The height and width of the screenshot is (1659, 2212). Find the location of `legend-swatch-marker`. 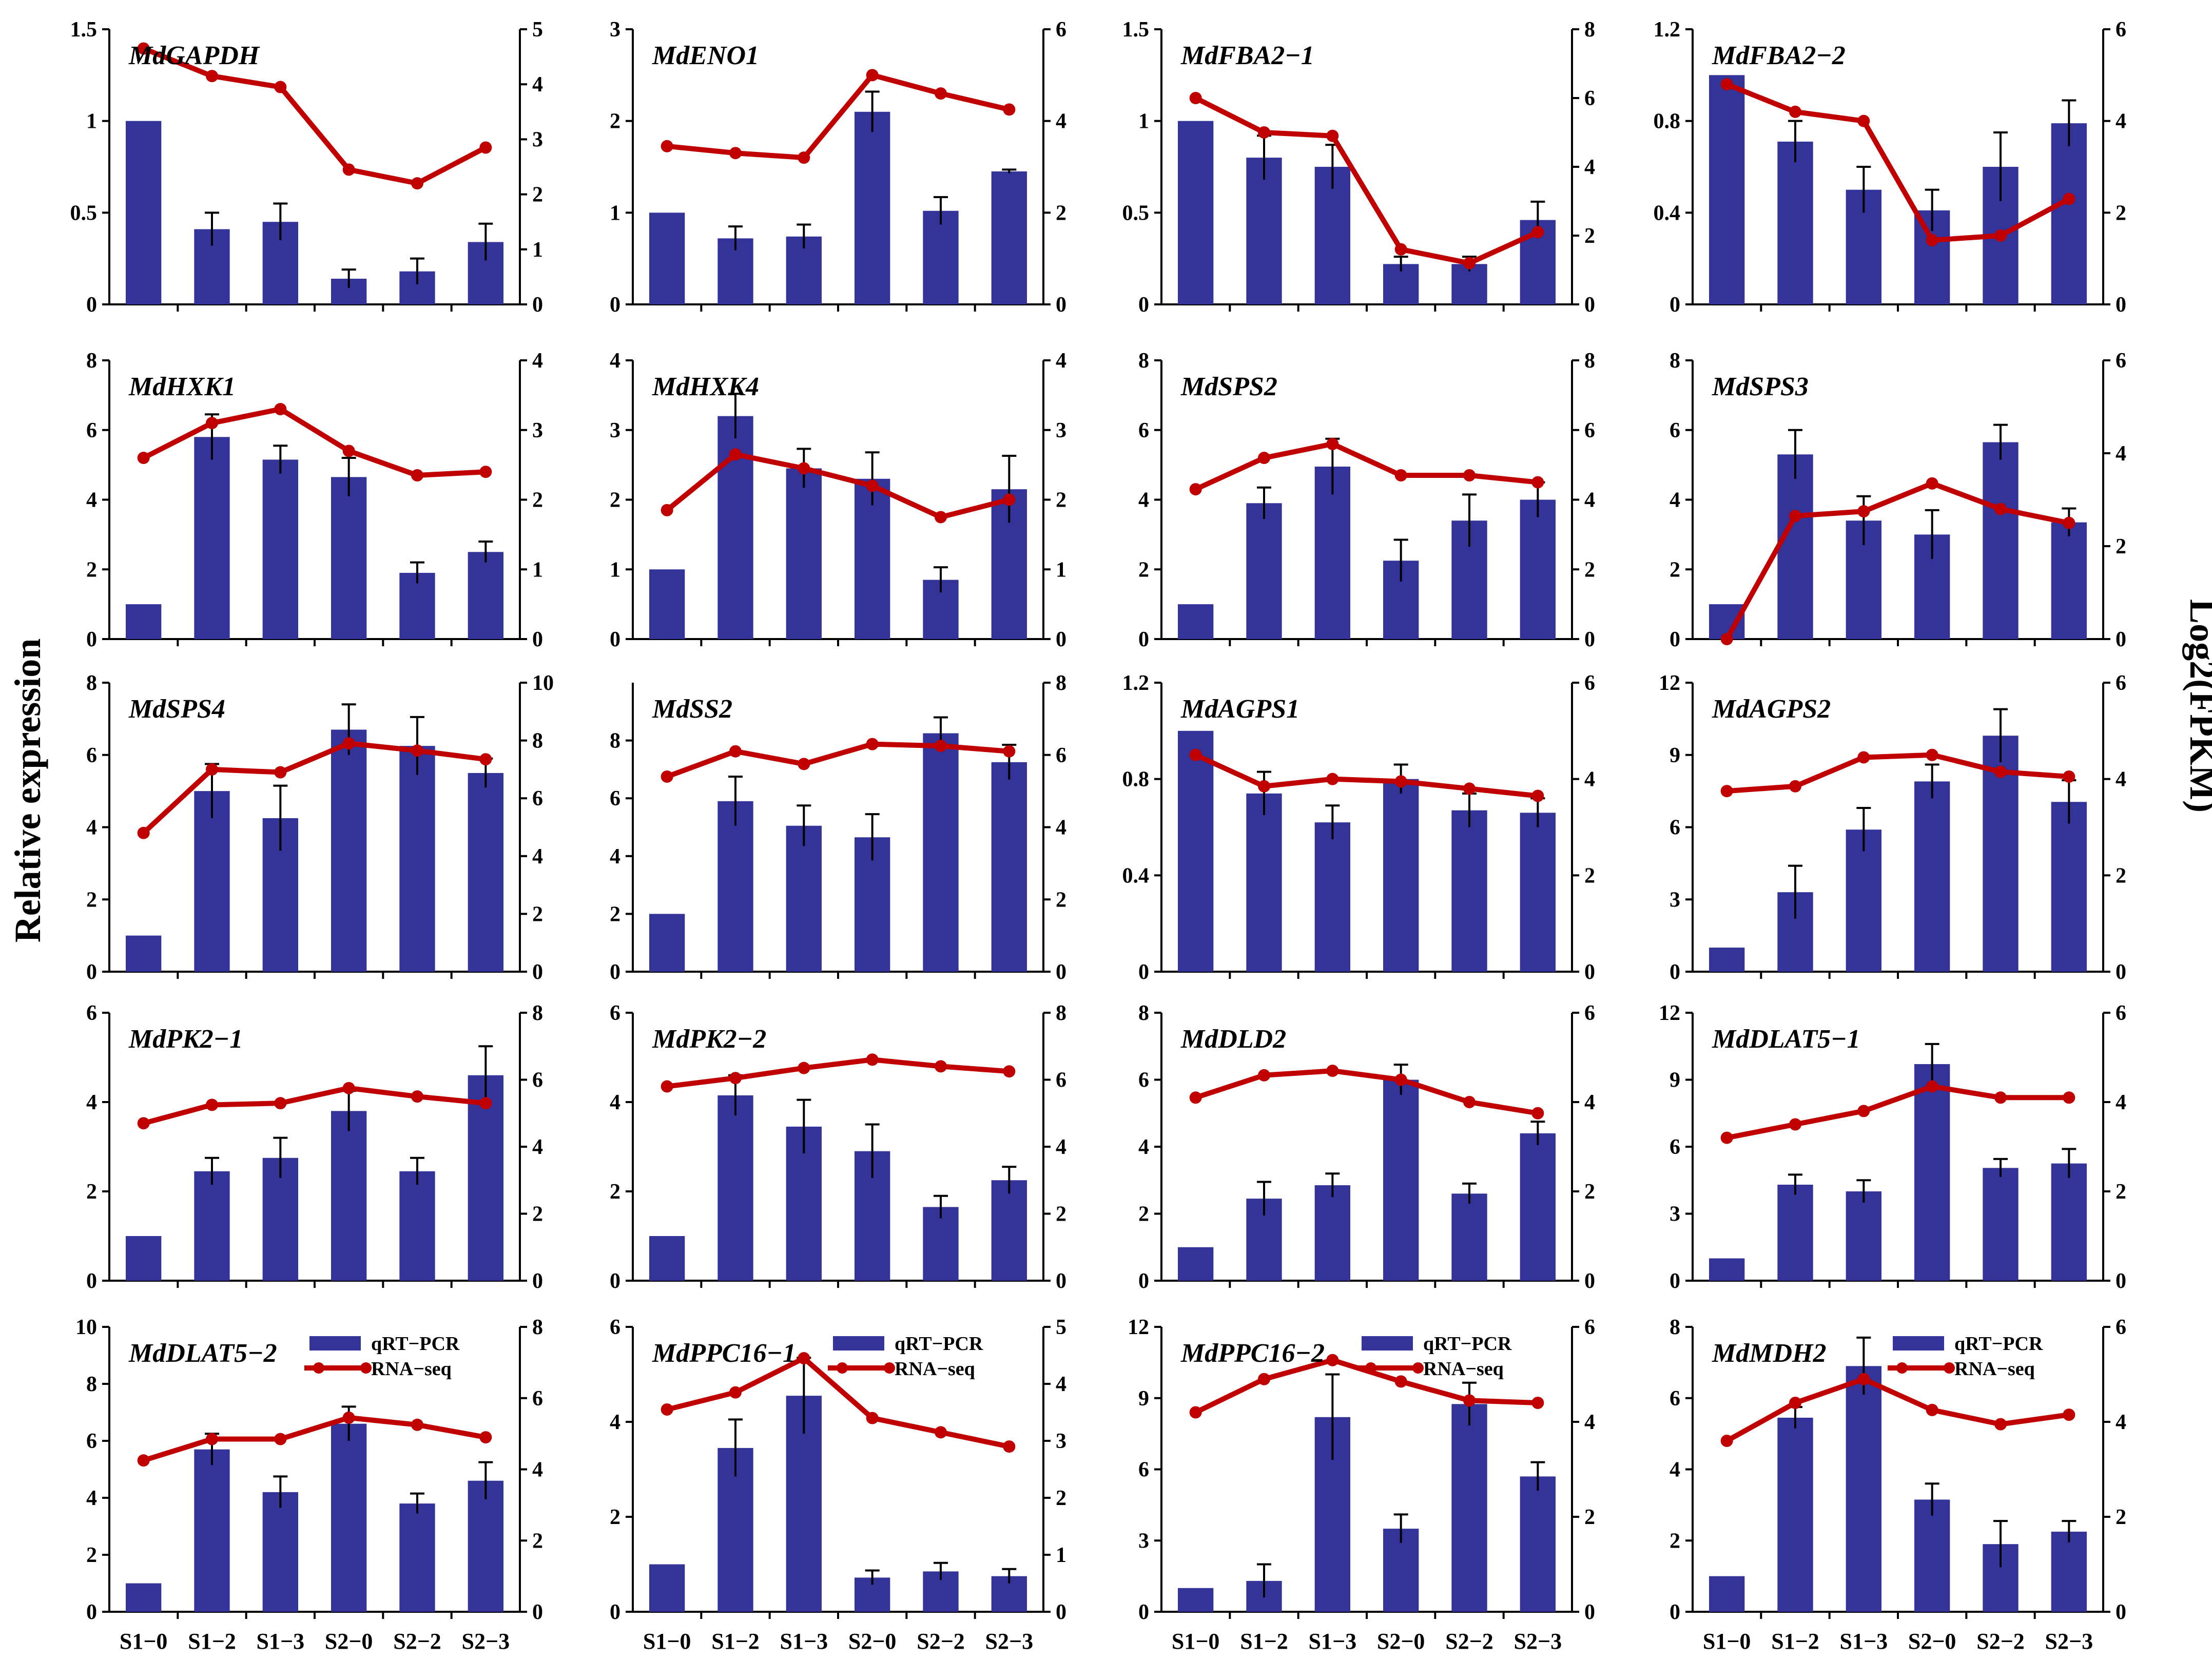

legend-swatch-marker is located at coordinates (1902, 1368).